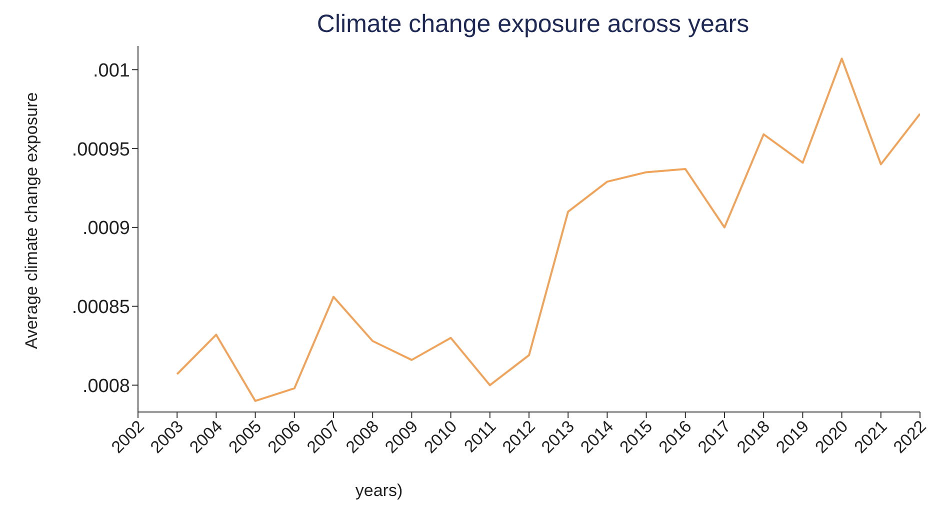  Describe the element at coordinates (379, 490) in the screenshot. I see `x-axis-title: years)` at that location.